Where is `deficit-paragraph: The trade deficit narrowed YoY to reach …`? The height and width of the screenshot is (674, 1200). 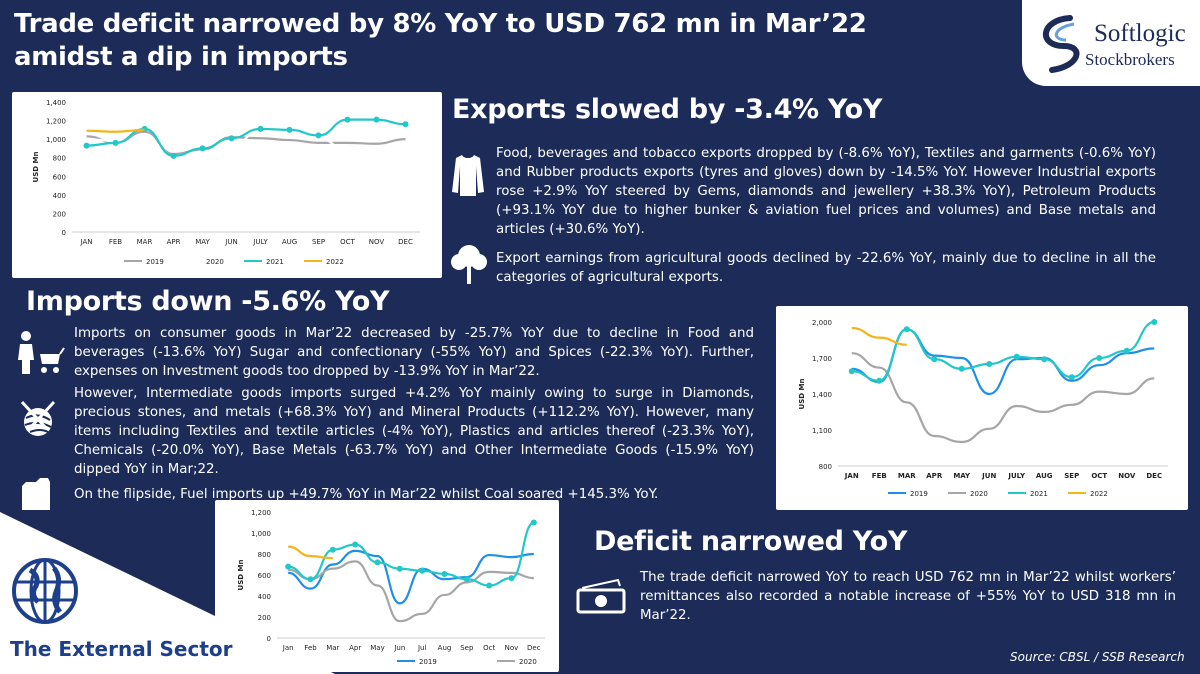
deficit-paragraph: The trade deficit narrowed YoY to reach … is located at coordinates (908, 596).